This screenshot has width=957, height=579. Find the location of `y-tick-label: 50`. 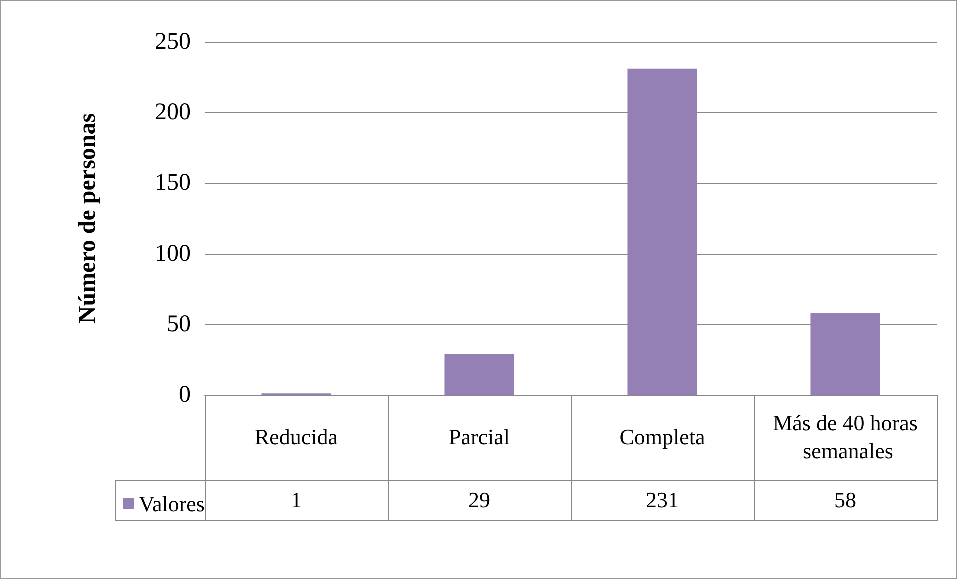

y-tick-label: 50 is located at coordinates (179, 324).